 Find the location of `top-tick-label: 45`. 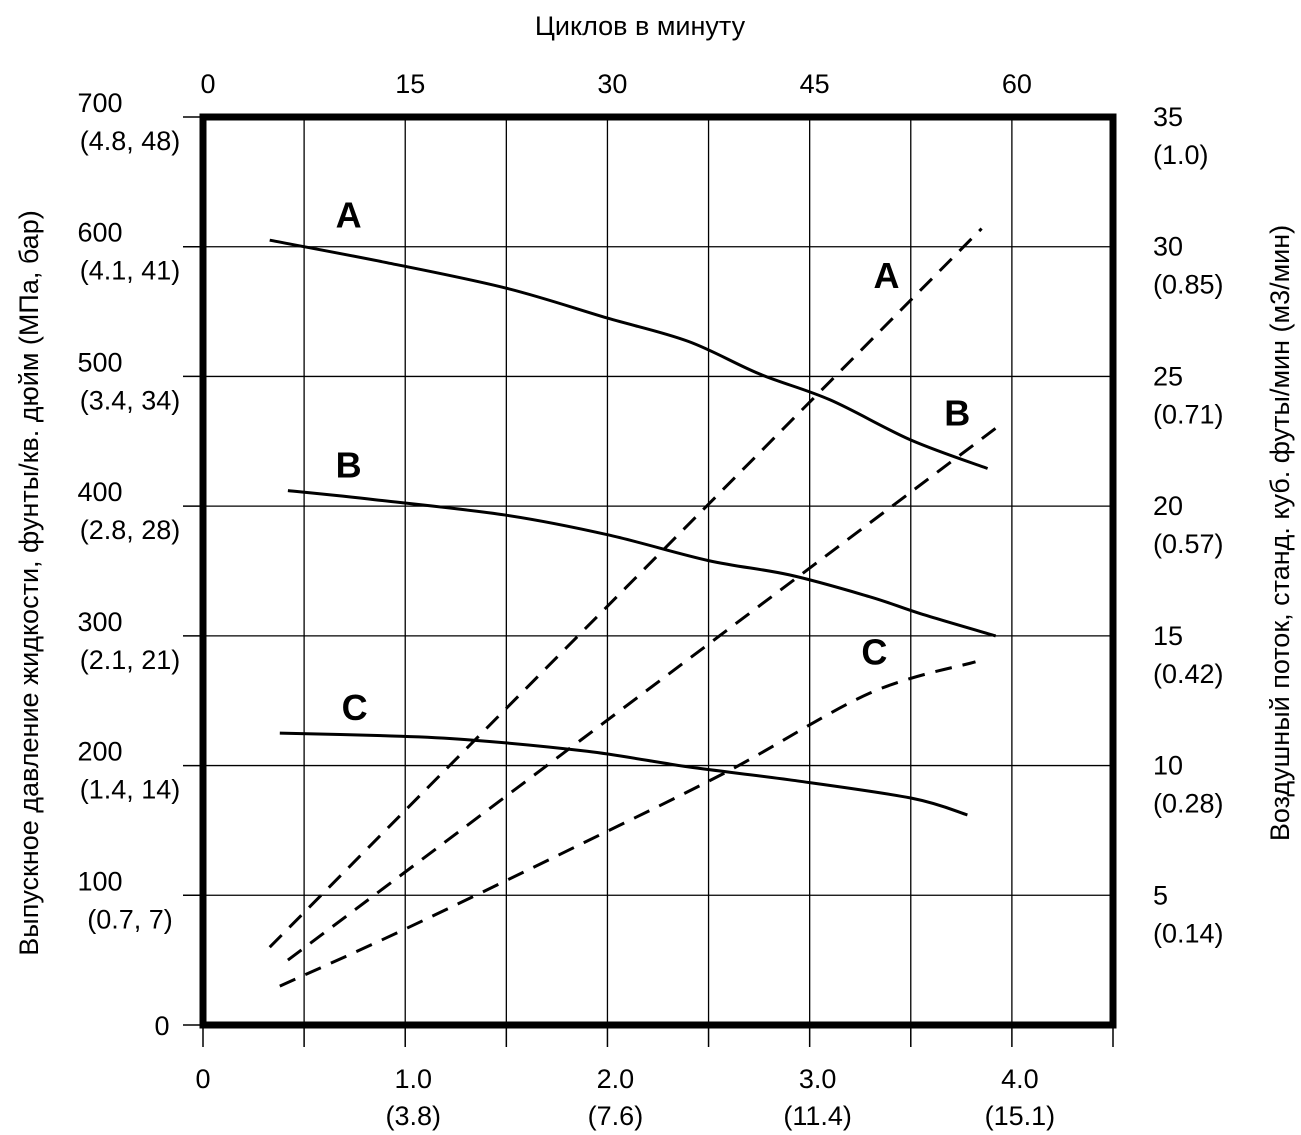

top-tick-label: 45 is located at coordinates (815, 84).